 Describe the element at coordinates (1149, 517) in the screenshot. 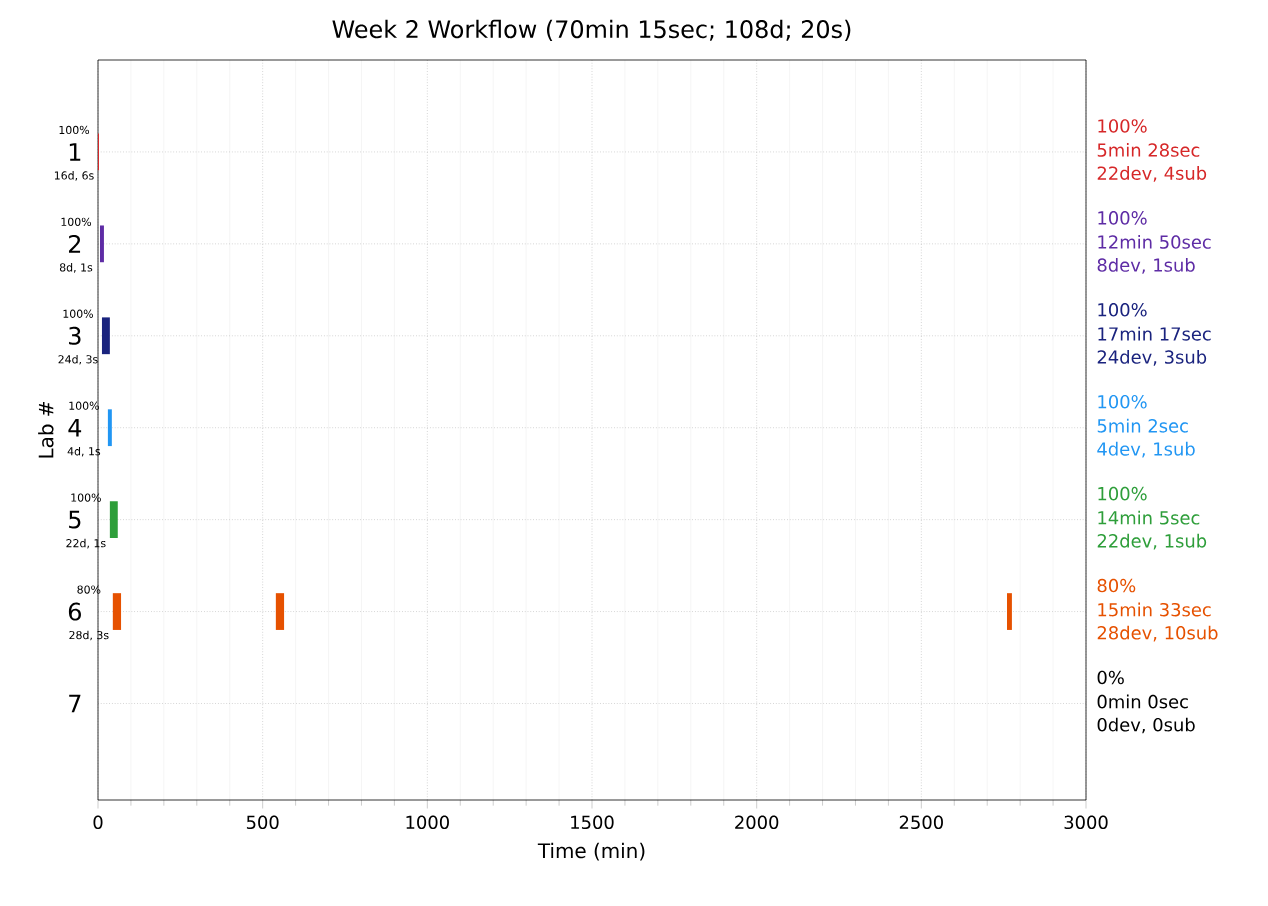

I see `text: 14min 5sec` at that location.